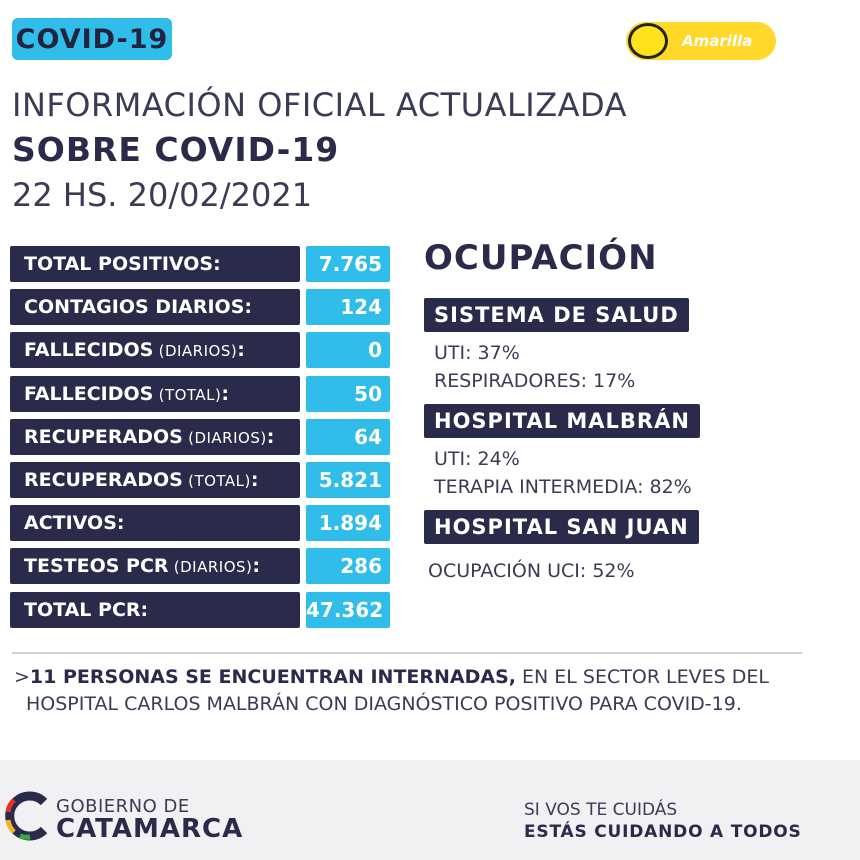 The height and width of the screenshot is (860, 860). I want to click on stat-row: TOTAL PCR: 47.362, so click(200, 609).